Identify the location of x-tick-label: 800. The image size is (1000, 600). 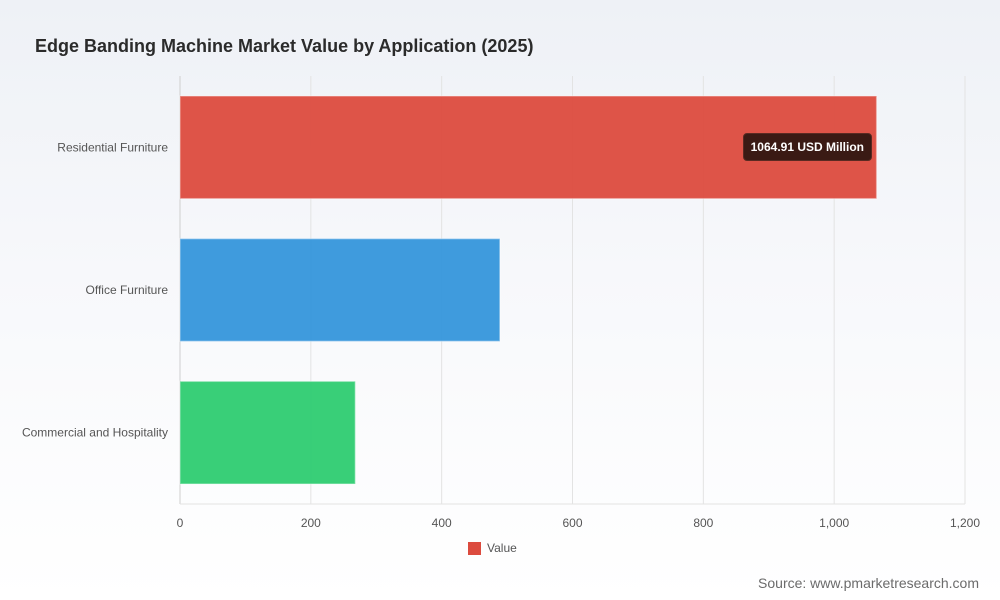
(703, 523).